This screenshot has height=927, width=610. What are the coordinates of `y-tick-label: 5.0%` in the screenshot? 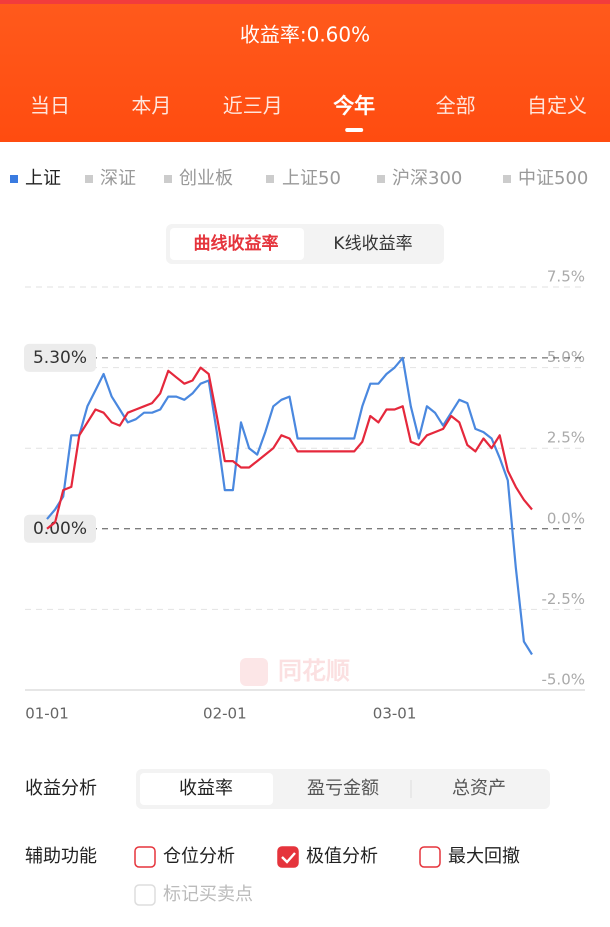 It's located at (566, 357).